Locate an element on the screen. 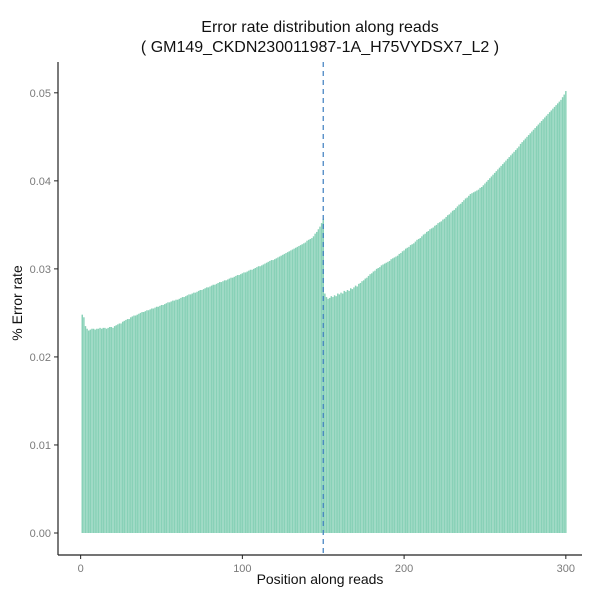 The image size is (600, 600). y-axis-title: % Error rate is located at coordinates (17, 303).